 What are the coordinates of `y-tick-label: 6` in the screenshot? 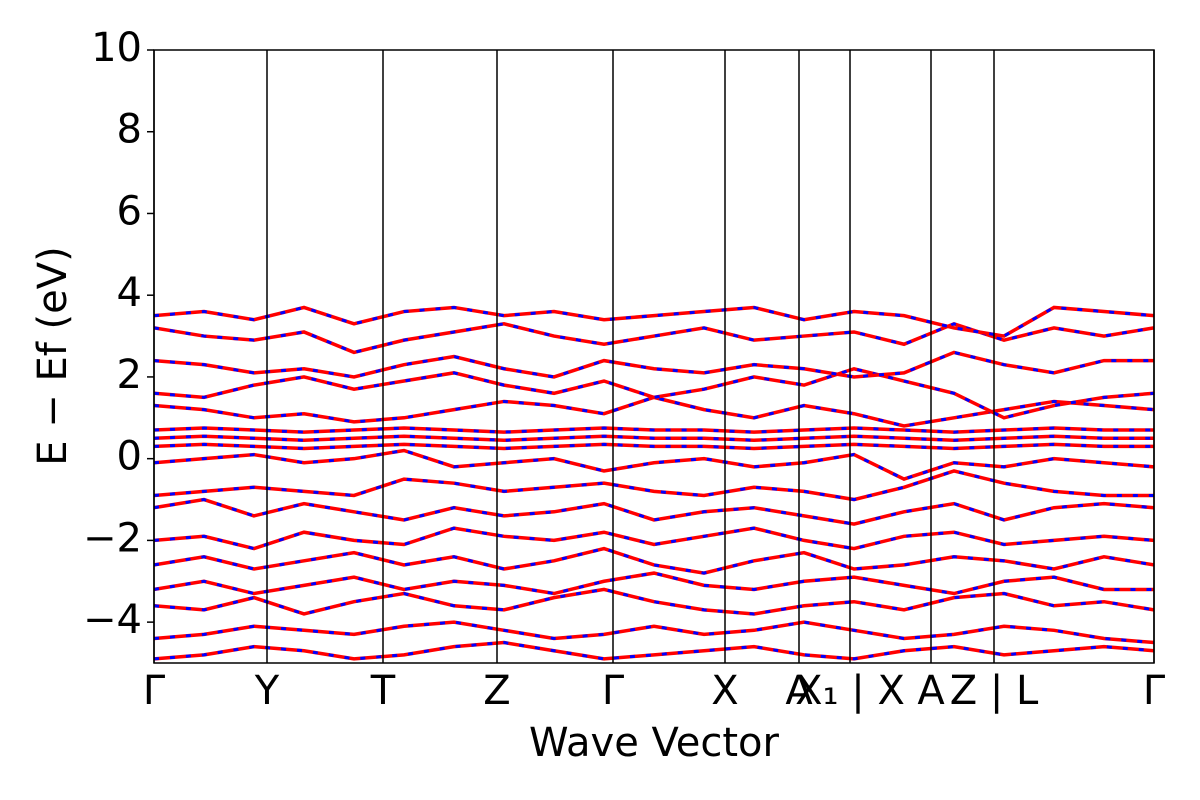 It's located at (129, 211).